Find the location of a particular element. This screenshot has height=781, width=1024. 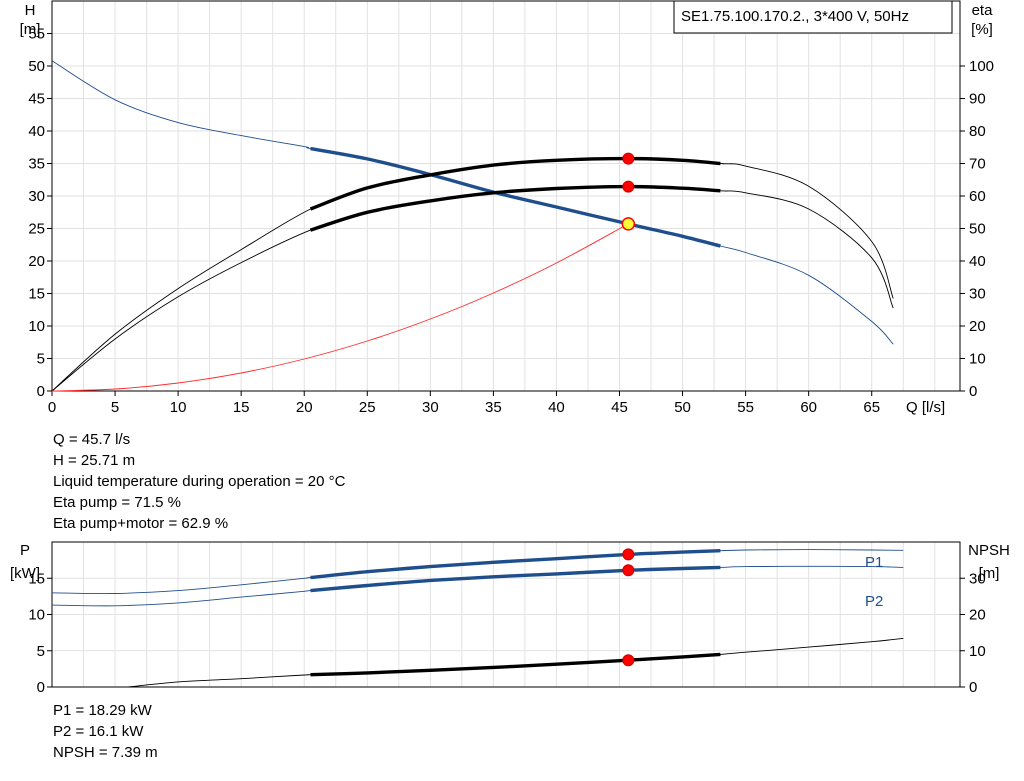

left-tick-label: 25 is located at coordinates (36, 229).